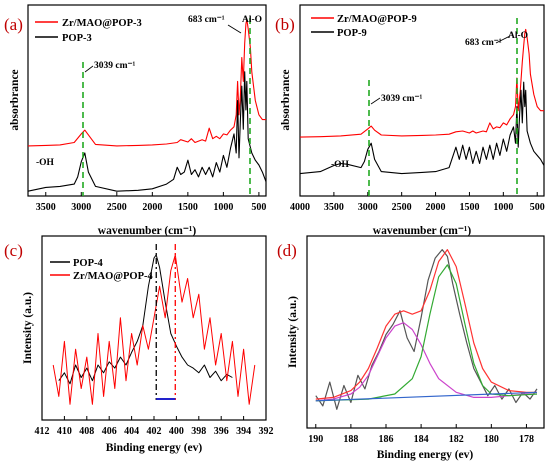 Image resolution: width=550 pixels, height=466 pixels. I want to click on x-tick-label-d-4: 182, so click(456, 439).